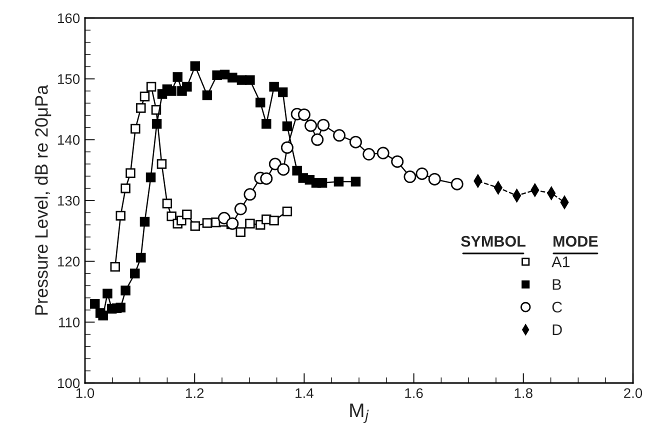  I want to click on y-tick-label: 140, so click(69, 140).